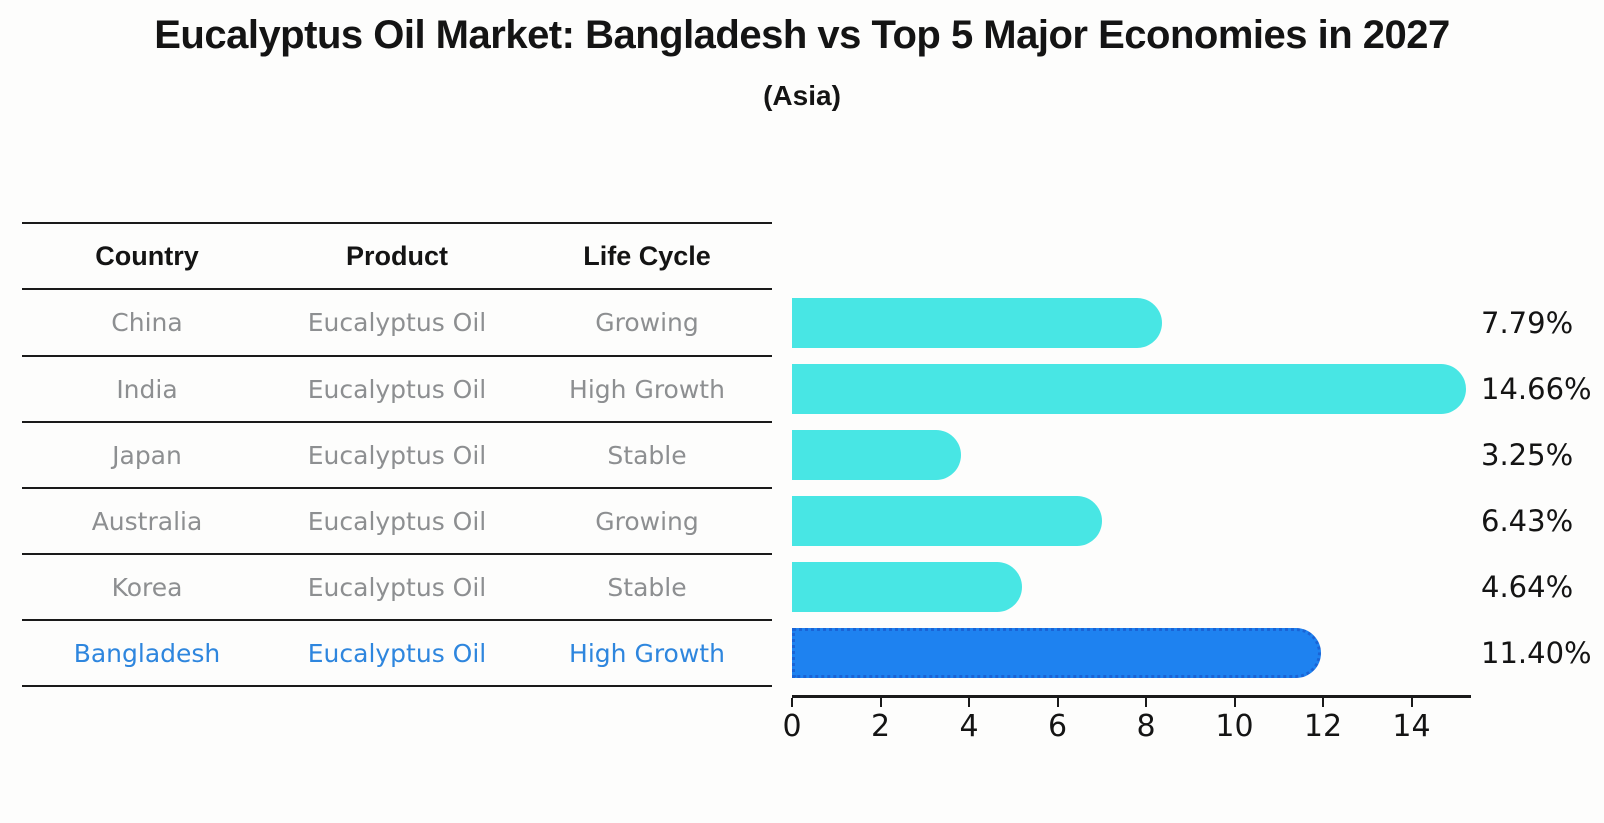 The height and width of the screenshot is (823, 1604). Describe the element at coordinates (876, 455) in the screenshot. I see `bar-japan` at that location.